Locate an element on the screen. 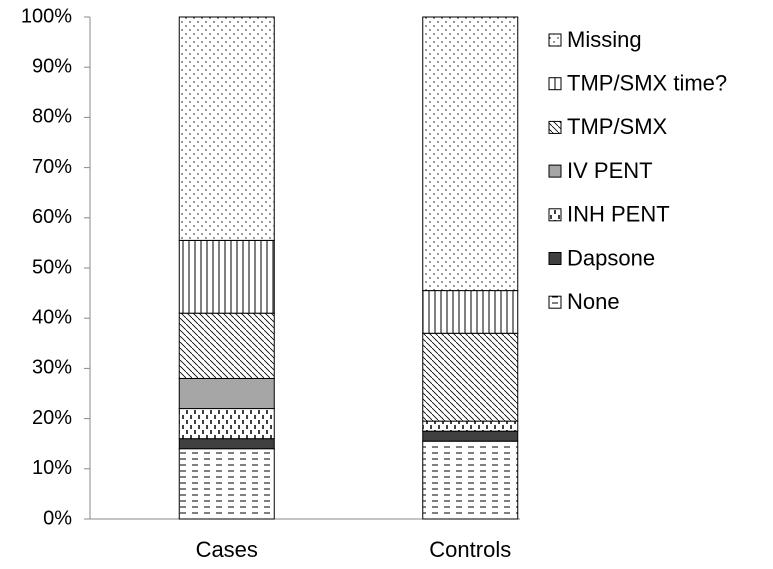  y-tick-label: 80% is located at coordinates (52, 117).